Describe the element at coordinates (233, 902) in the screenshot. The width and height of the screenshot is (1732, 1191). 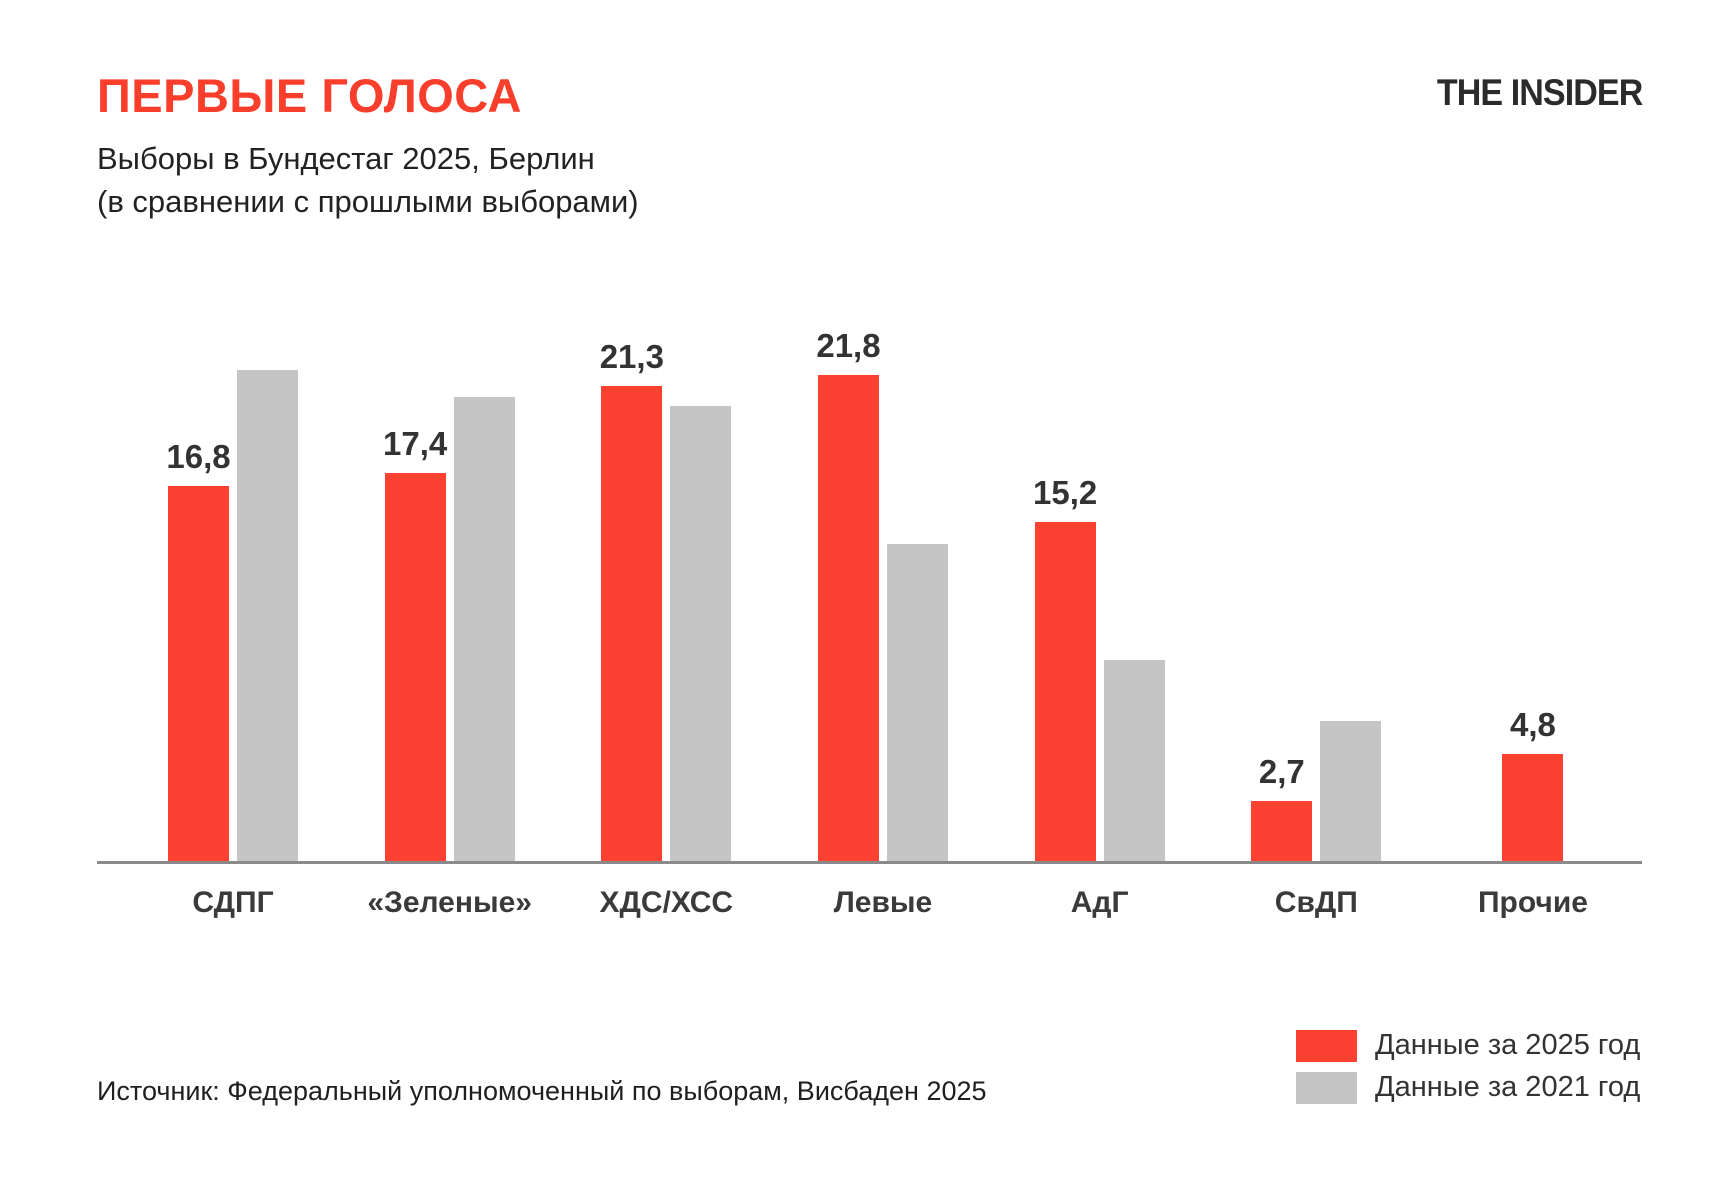
I see `category-label-СДПГ: СДПГ` at that location.